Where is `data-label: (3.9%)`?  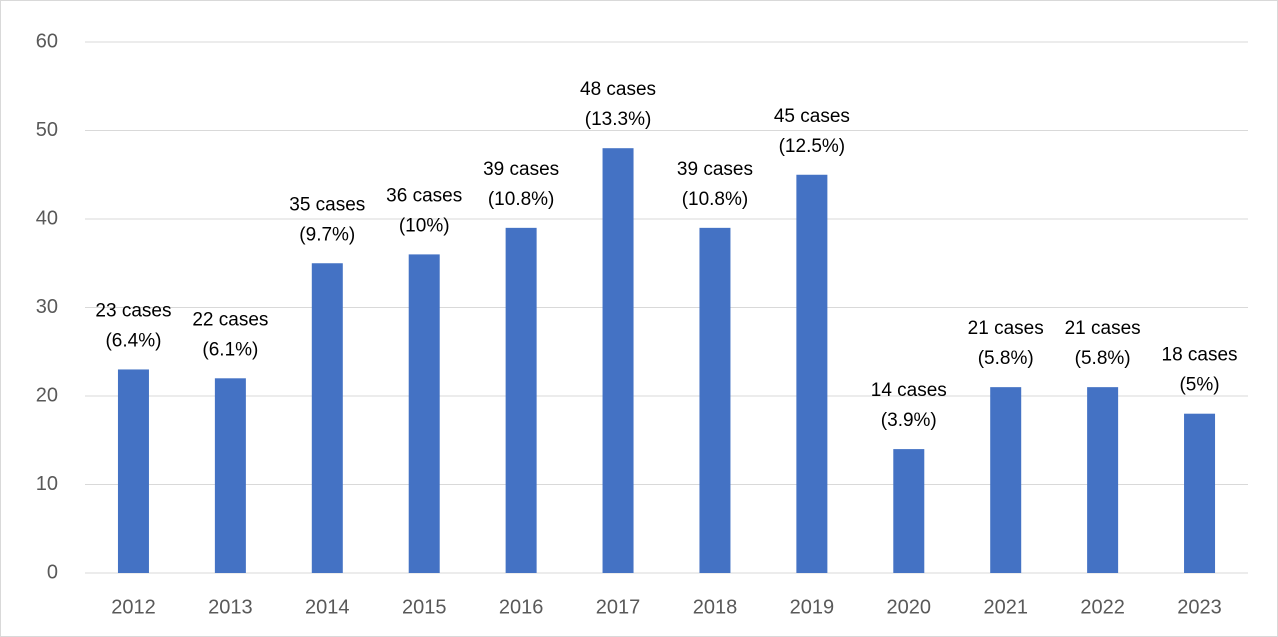 data-label: (3.9%) is located at coordinates (909, 420).